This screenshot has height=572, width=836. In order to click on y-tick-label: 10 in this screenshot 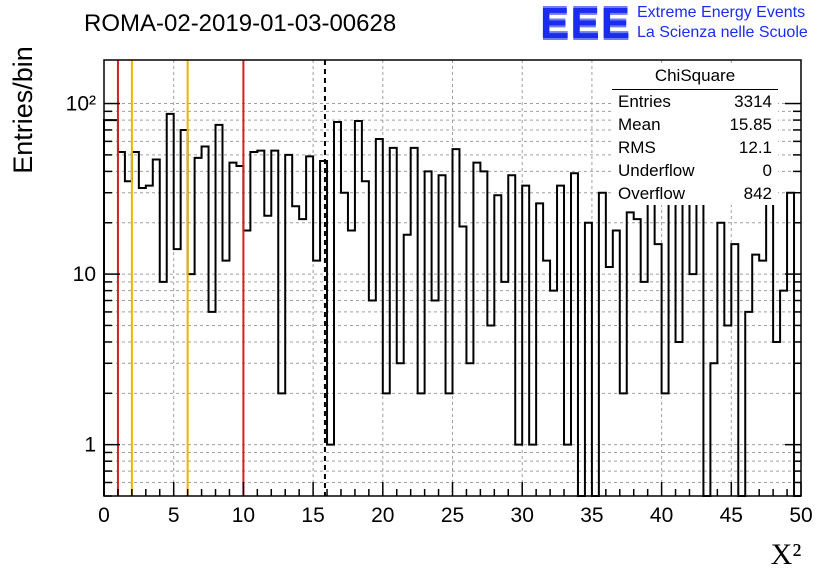, I will do `click(84, 274)`.